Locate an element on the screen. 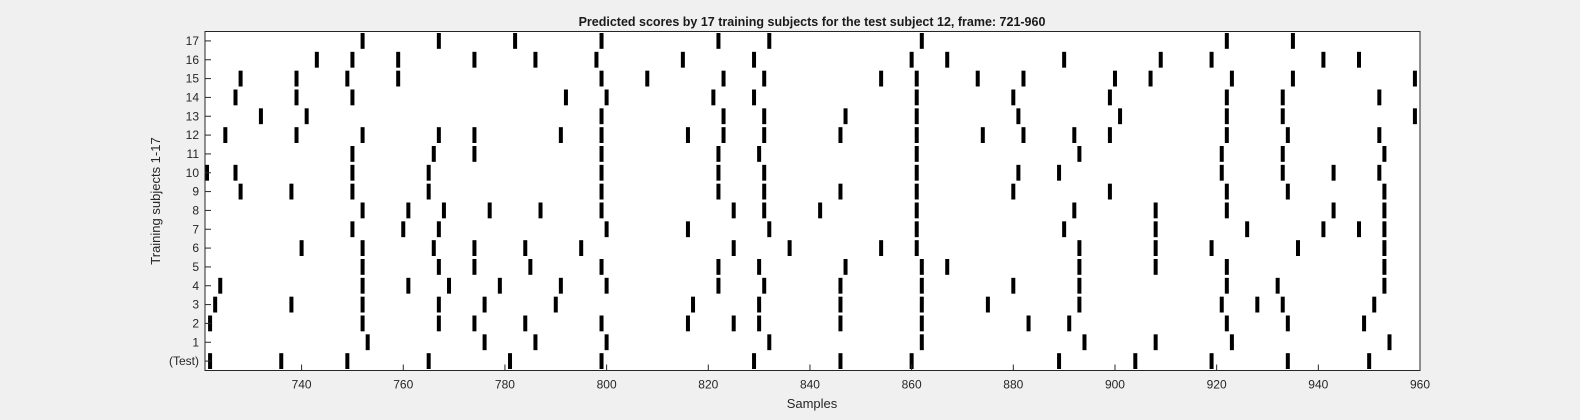 The image size is (1580, 420). y-tick-label: 6 is located at coordinates (195, 248).